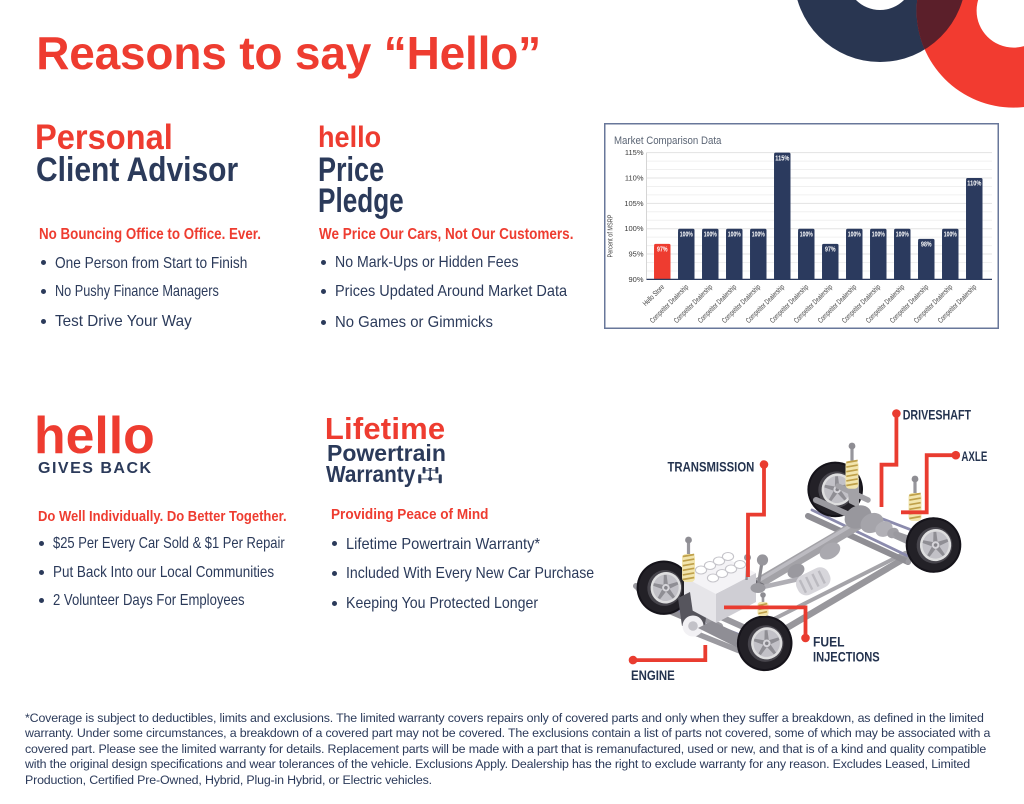  What do you see at coordinates (926, 244) in the screenshot?
I see `svg-text: 98%` at bounding box center [926, 244].